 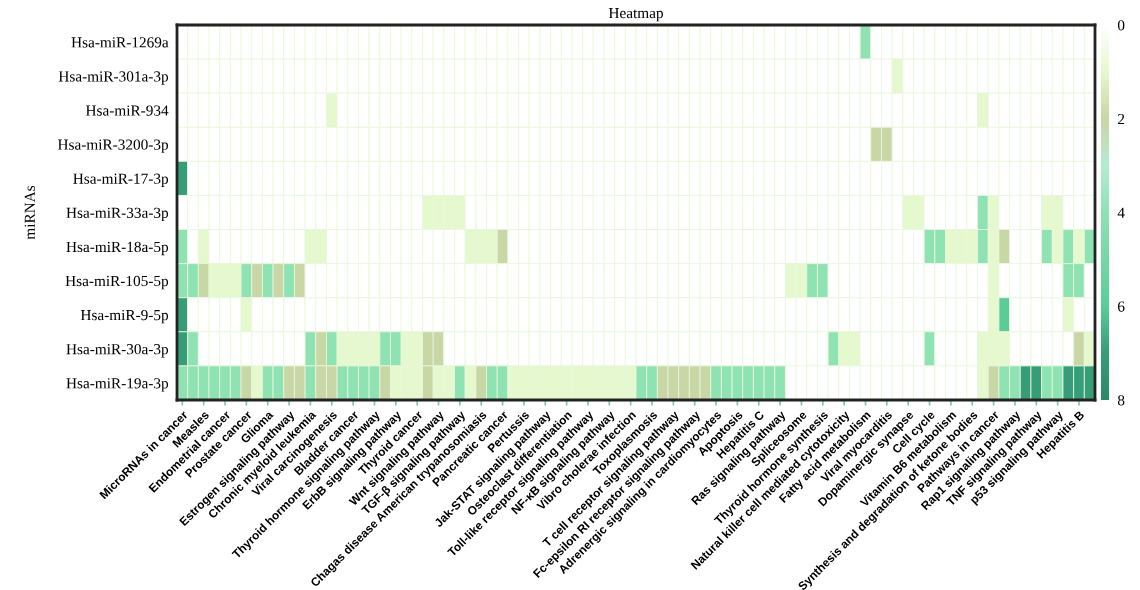 What do you see at coordinates (120, 42) in the screenshot?
I see `y-tick-label: Hsa-miR-1269a` at bounding box center [120, 42].